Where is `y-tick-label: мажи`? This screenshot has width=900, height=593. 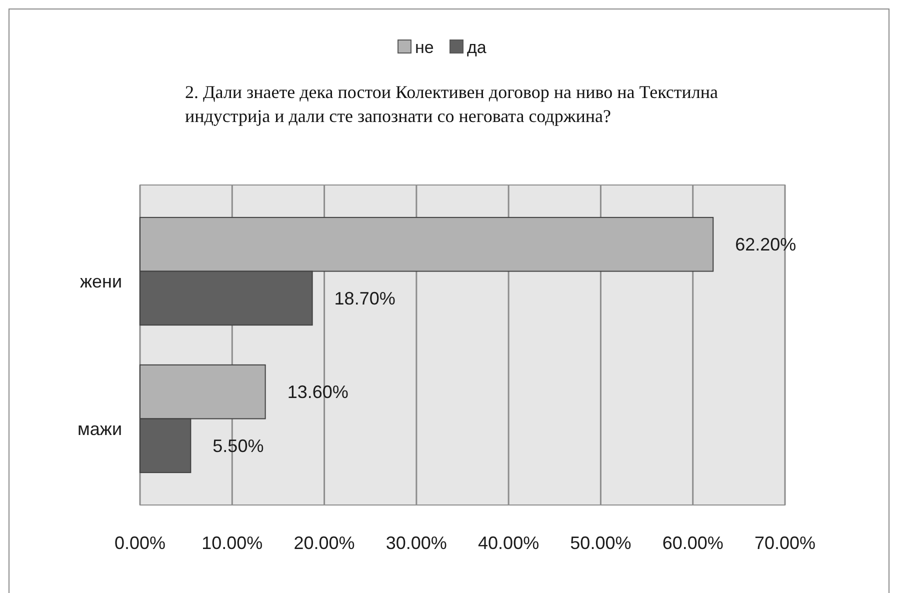
y-tick-label: мажи is located at coordinates (100, 429).